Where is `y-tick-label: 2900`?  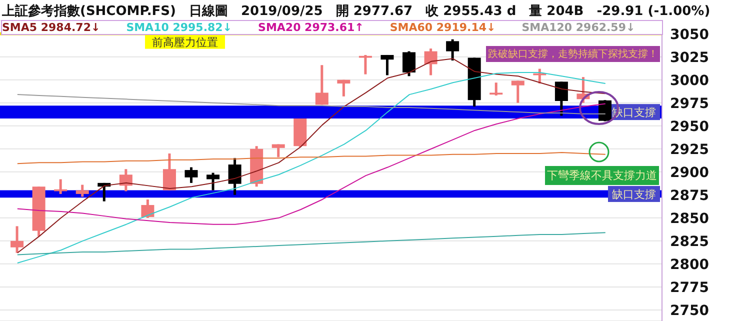 y-tick-label: 2900 is located at coordinates (690, 172).